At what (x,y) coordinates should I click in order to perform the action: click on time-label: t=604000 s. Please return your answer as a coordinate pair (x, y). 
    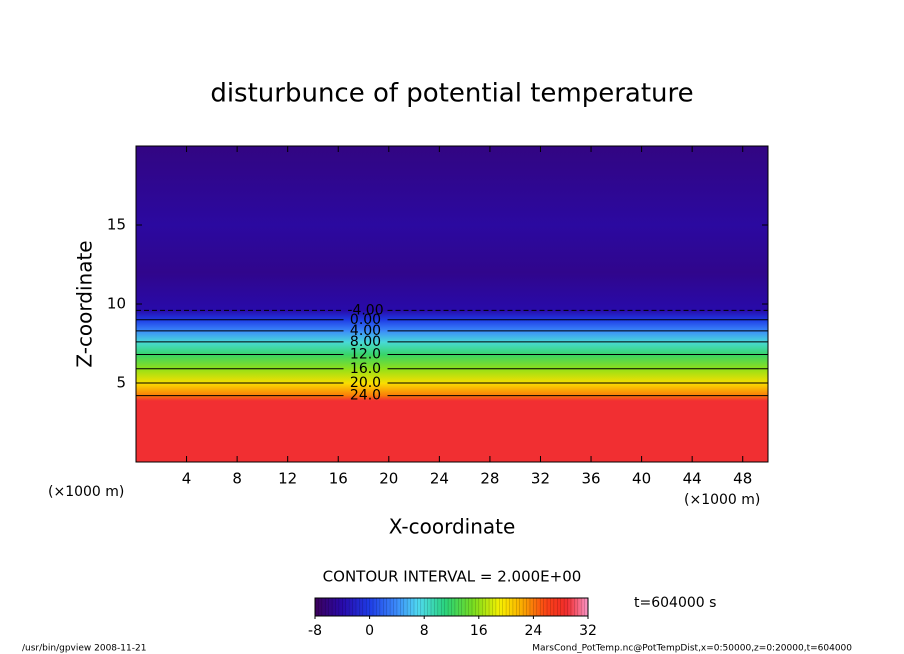
    Looking at the image, I should click on (675, 603).